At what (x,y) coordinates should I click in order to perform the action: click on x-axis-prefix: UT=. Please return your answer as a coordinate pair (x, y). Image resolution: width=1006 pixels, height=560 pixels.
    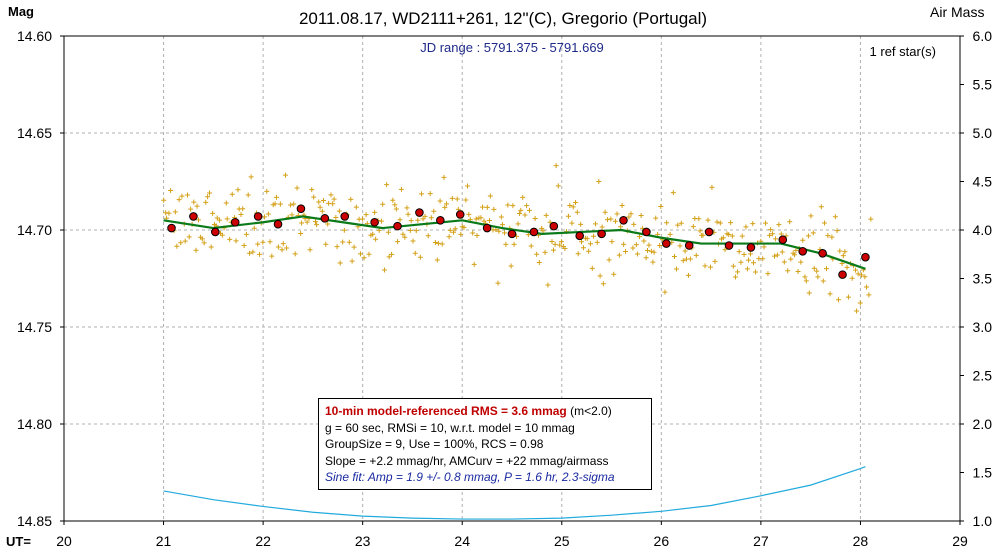
    Looking at the image, I should click on (18, 541).